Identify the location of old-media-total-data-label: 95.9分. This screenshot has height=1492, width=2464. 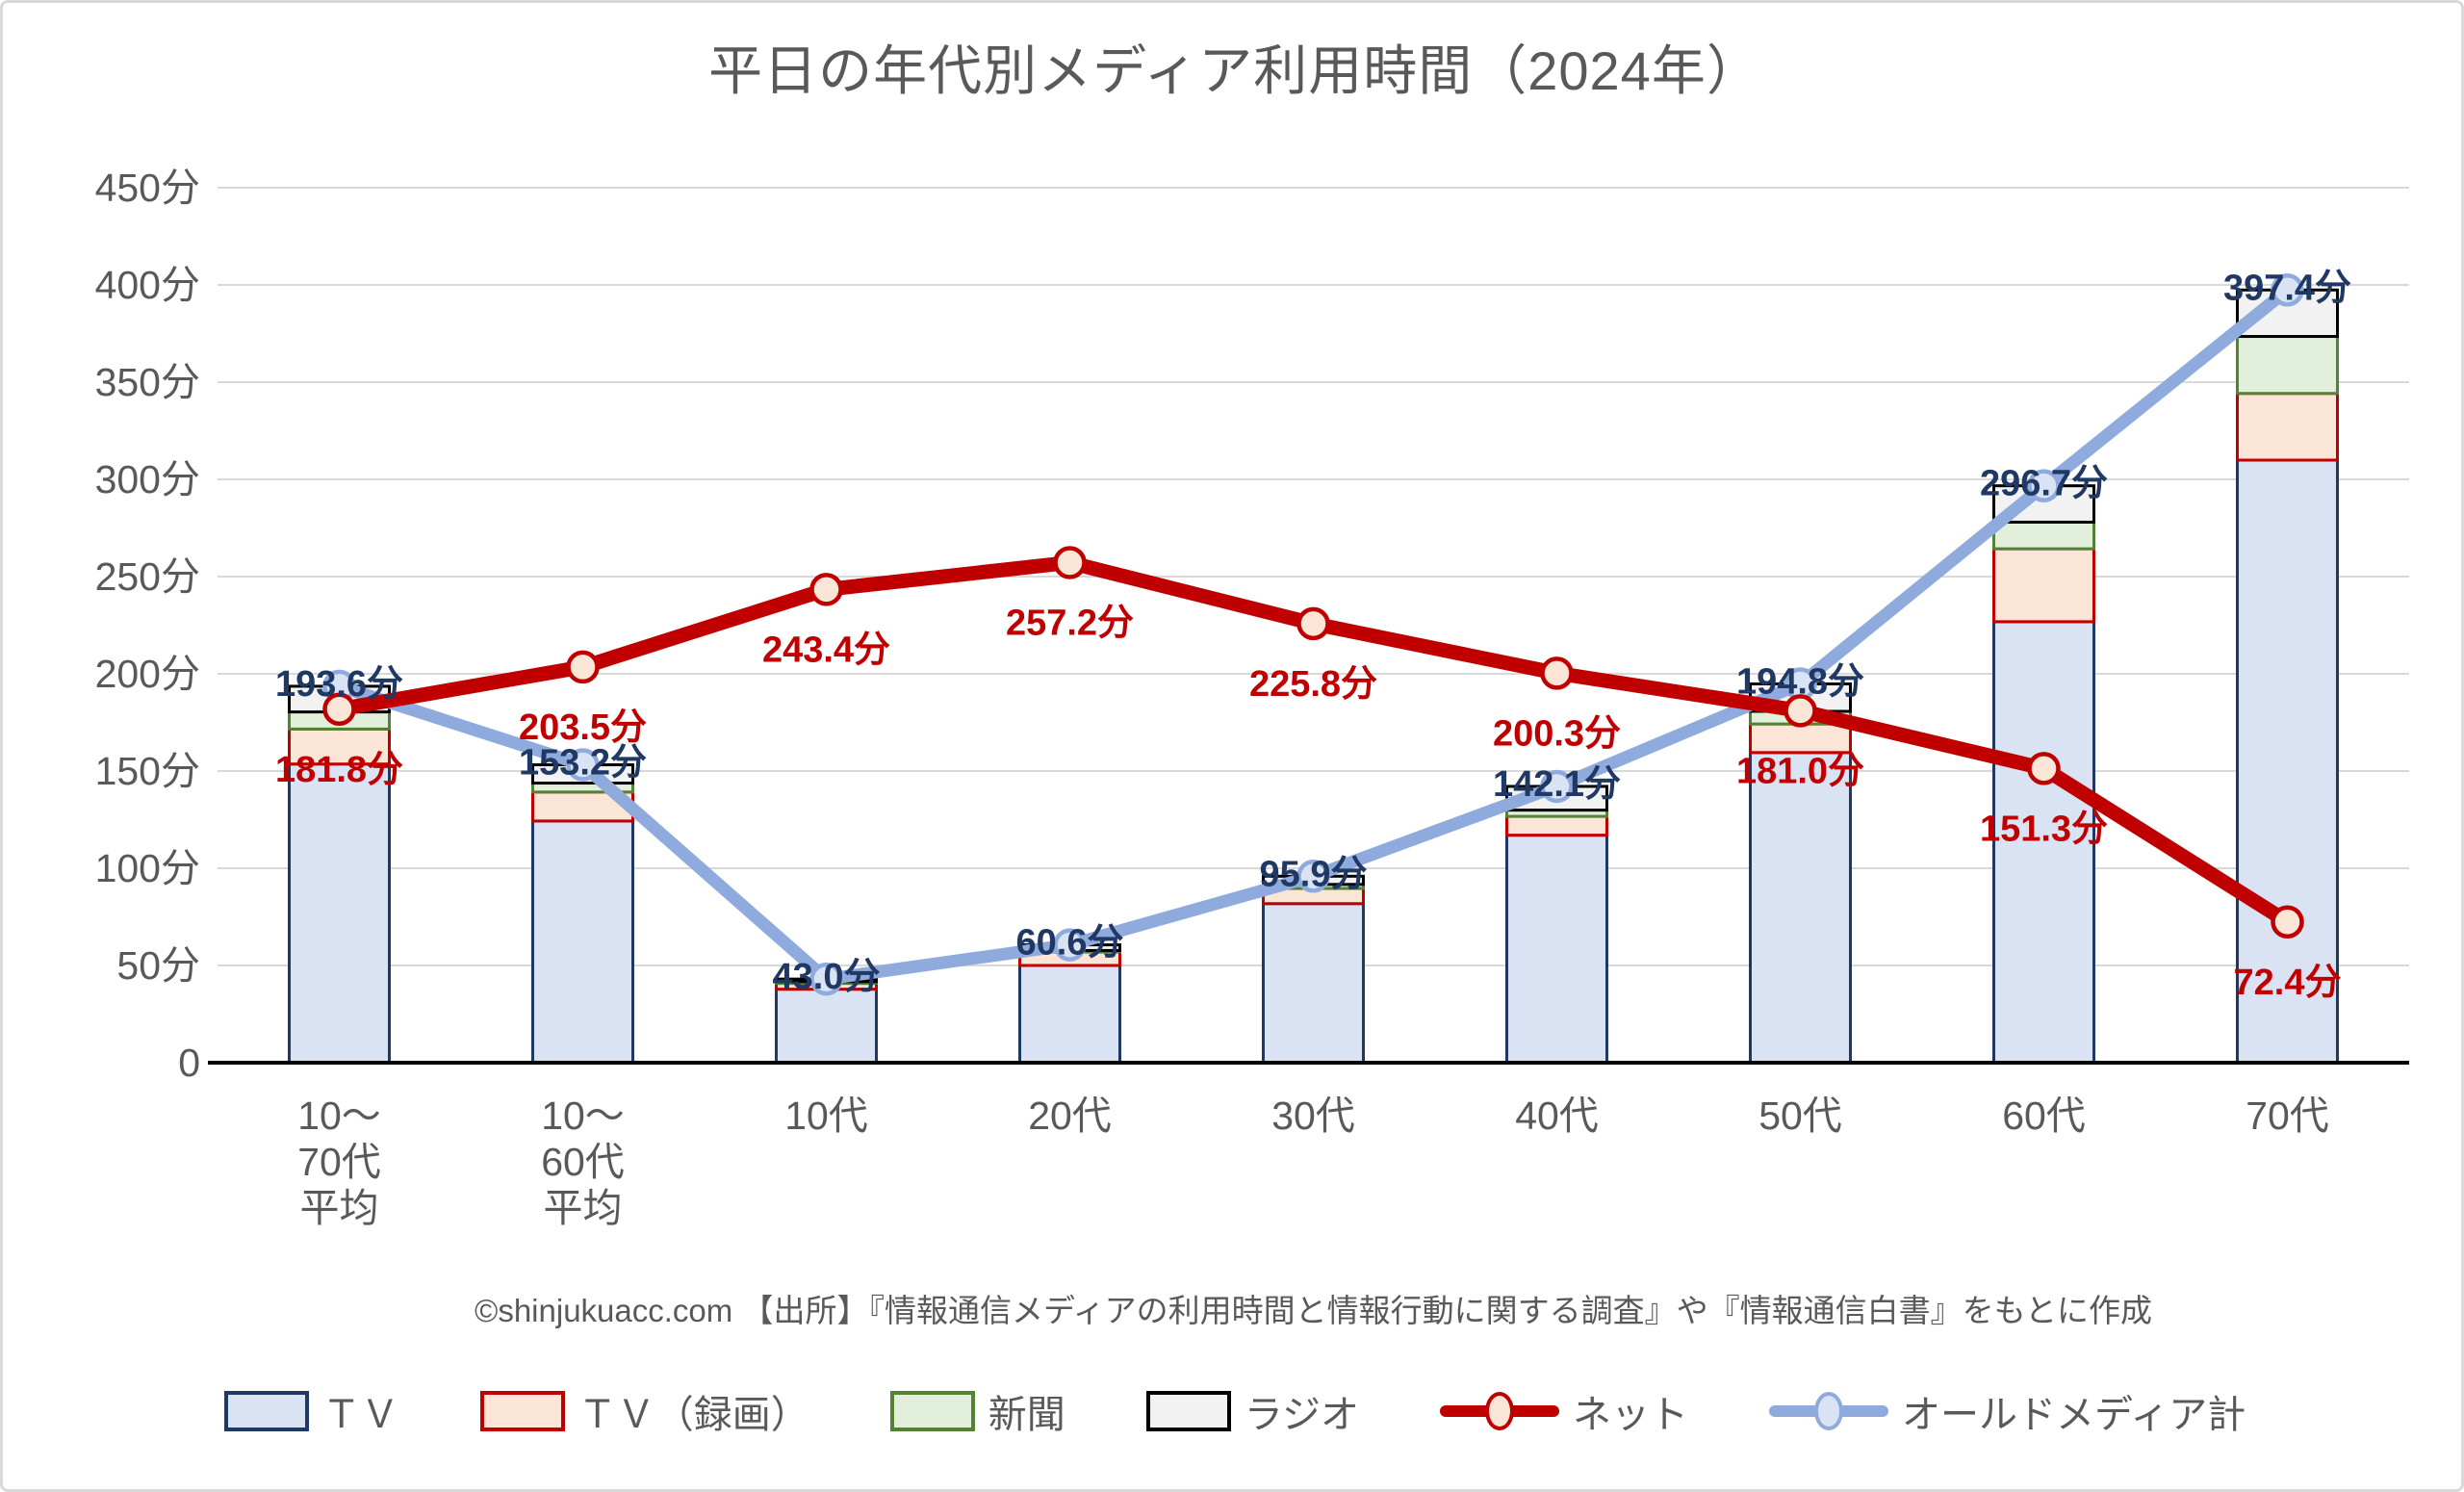
(1314, 874).